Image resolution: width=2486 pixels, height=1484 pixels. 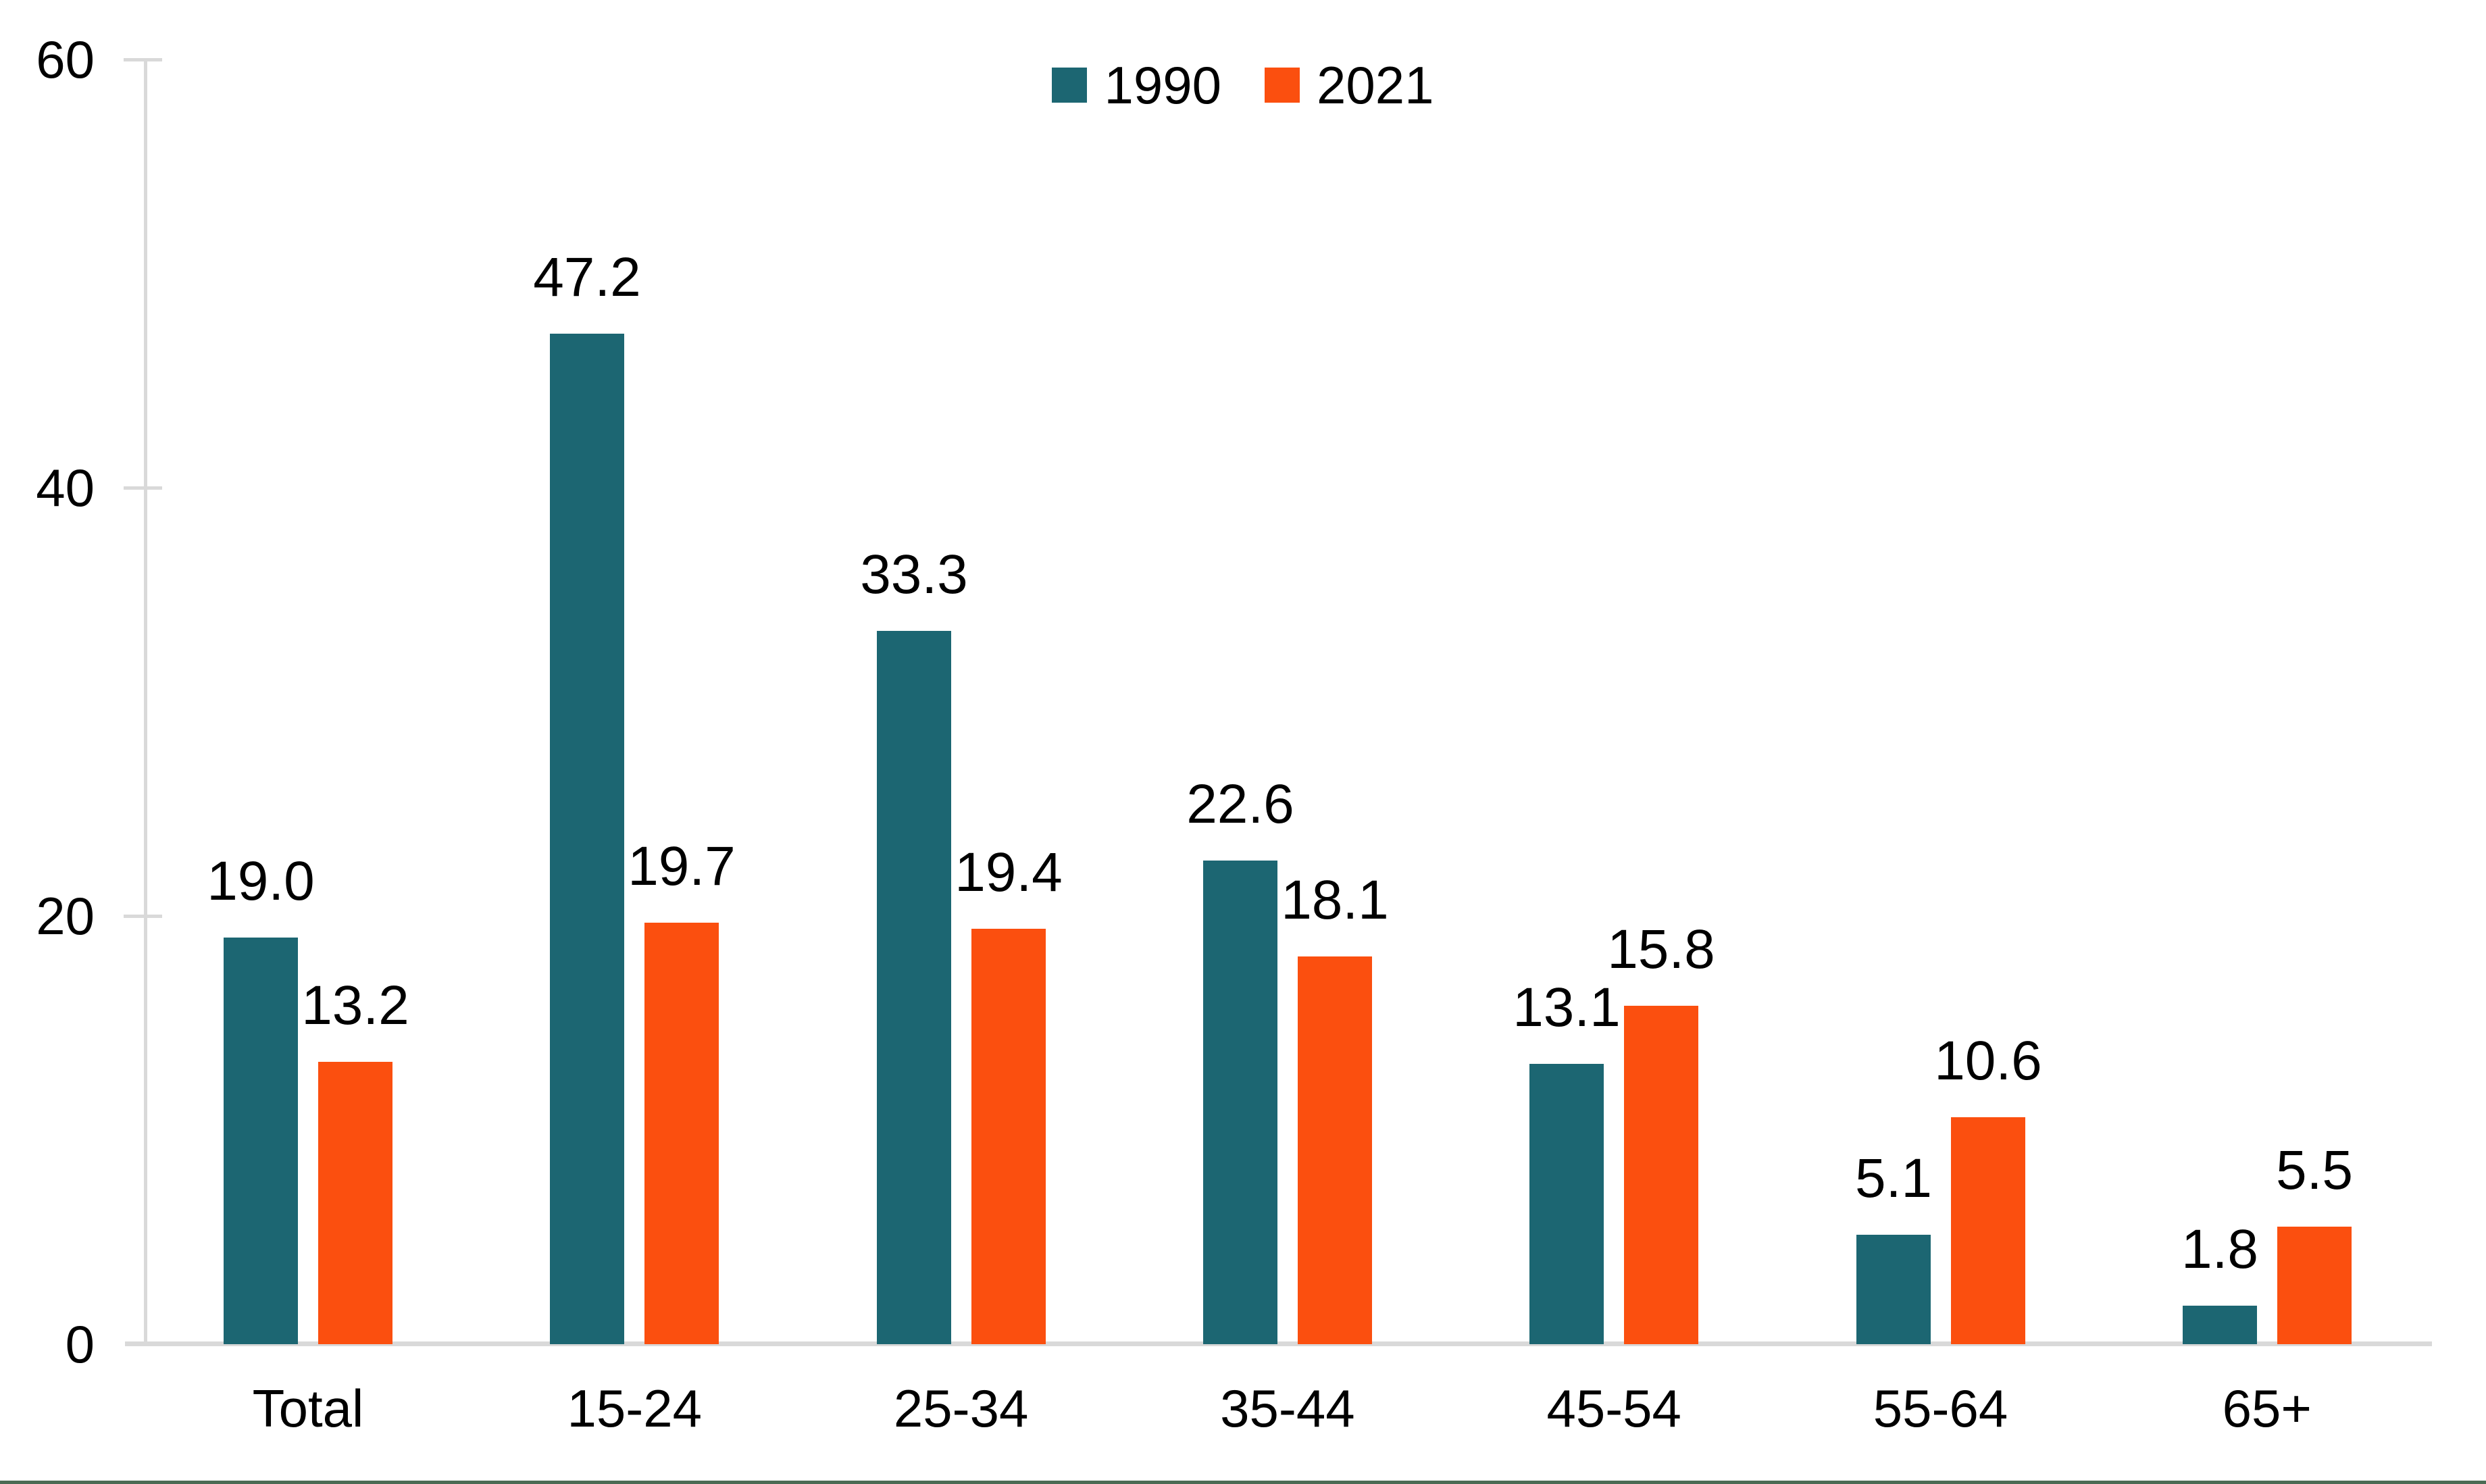 I want to click on bar-1990-65+, so click(x=2220, y=1325).